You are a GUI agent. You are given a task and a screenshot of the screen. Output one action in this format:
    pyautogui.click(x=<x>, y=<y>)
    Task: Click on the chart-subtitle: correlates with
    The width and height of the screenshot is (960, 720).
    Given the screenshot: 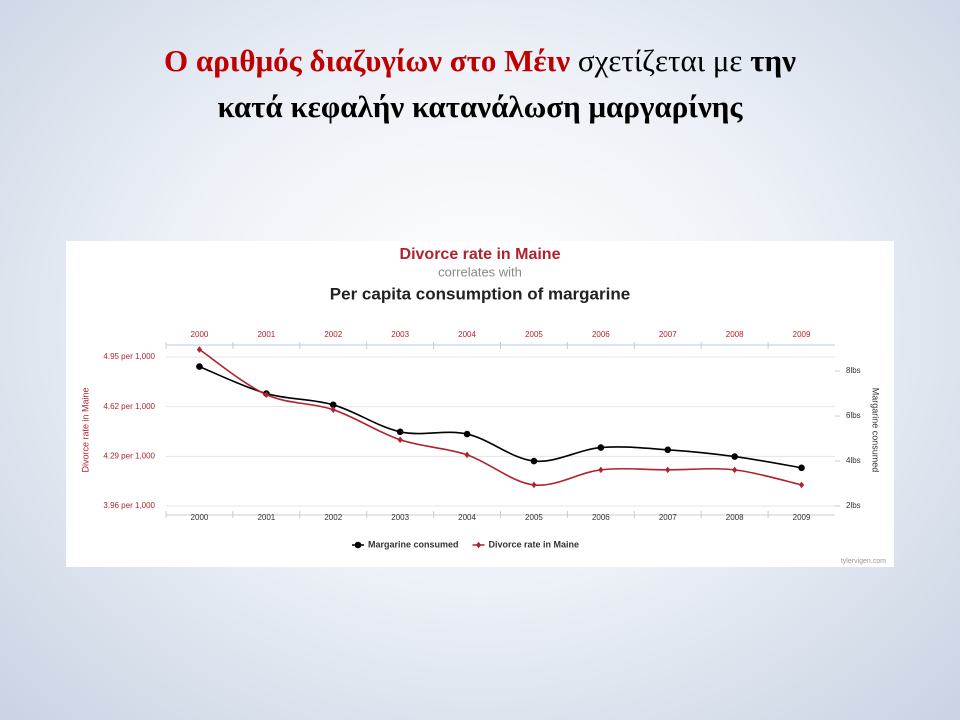 What is the action you would take?
    pyautogui.click(x=480, y=271)
    